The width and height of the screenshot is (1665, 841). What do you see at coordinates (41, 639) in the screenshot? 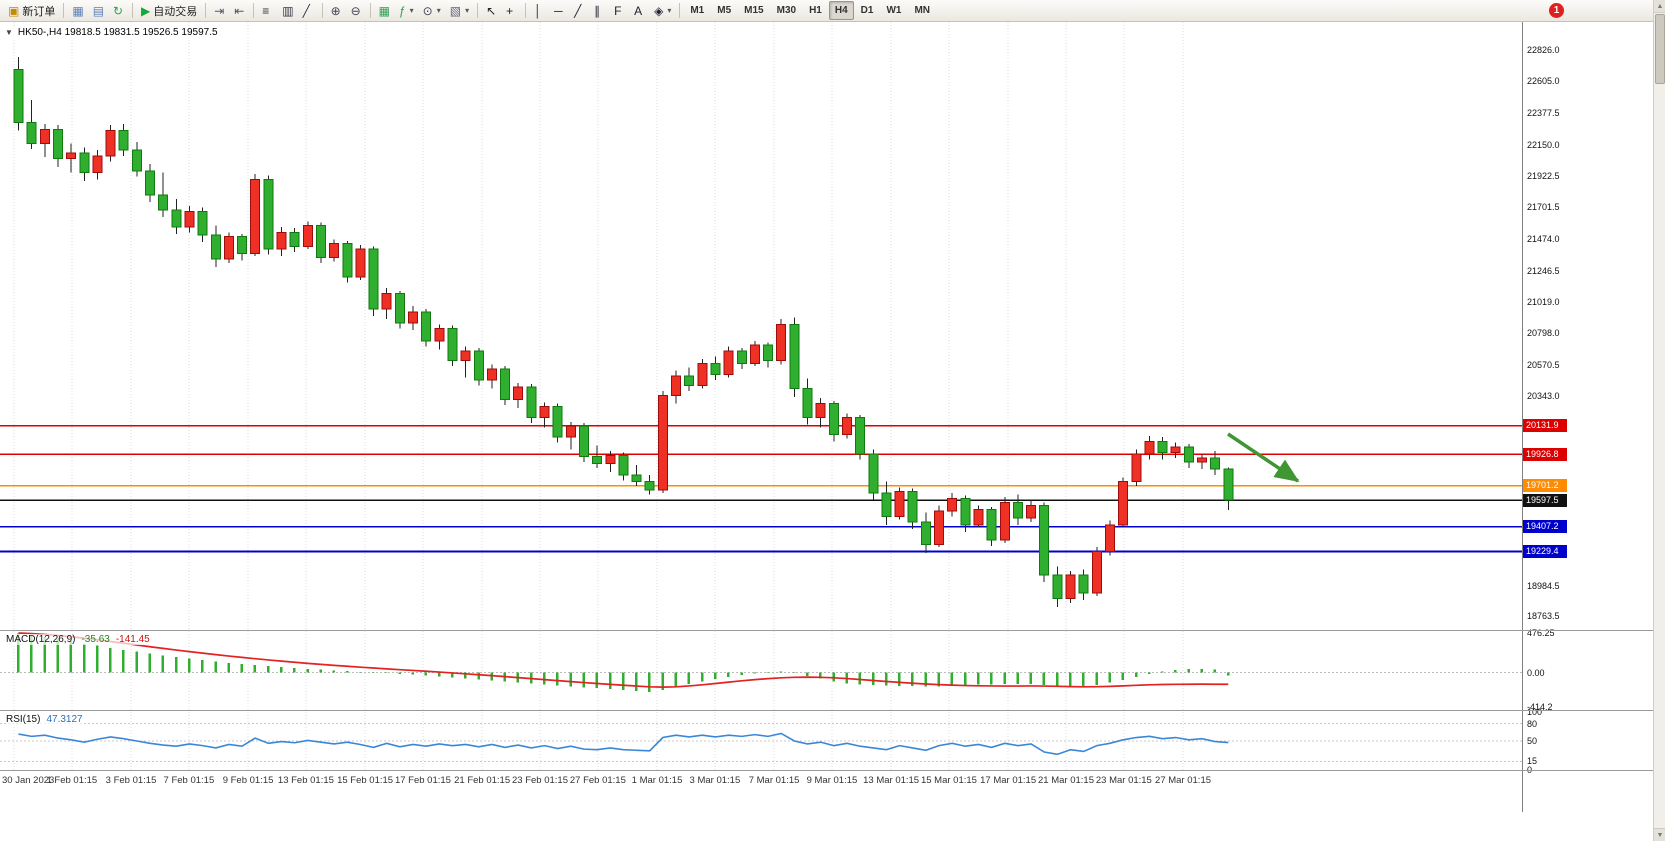
I see `macd-name: MACD(12,26,9)` at bounding box center [41, 639].